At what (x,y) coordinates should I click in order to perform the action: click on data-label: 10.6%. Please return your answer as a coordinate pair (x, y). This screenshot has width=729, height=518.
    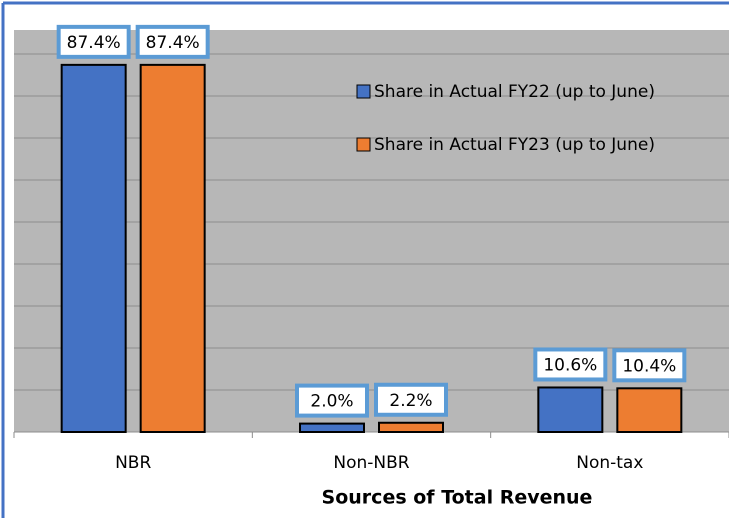
    Looking at the image, I should click on (570, 365).